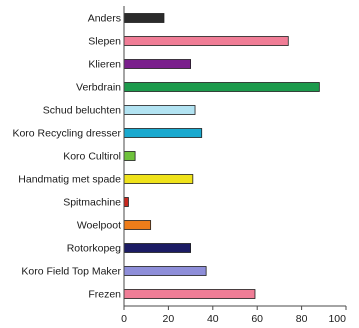 This screenshot has width=359, height=328. Describe the element at coordinates (69, 180) in the screenshot. I see `category-label-7: Handmatig met spade` at that location.